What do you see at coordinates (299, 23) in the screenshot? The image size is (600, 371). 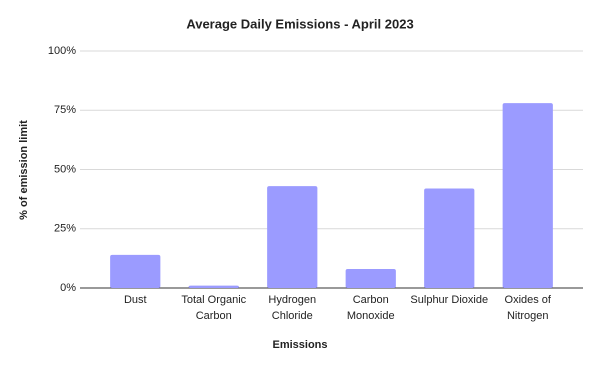 I see `chart-title: Average Daily Emissions - April 2023` at bounding box center [299, 23].